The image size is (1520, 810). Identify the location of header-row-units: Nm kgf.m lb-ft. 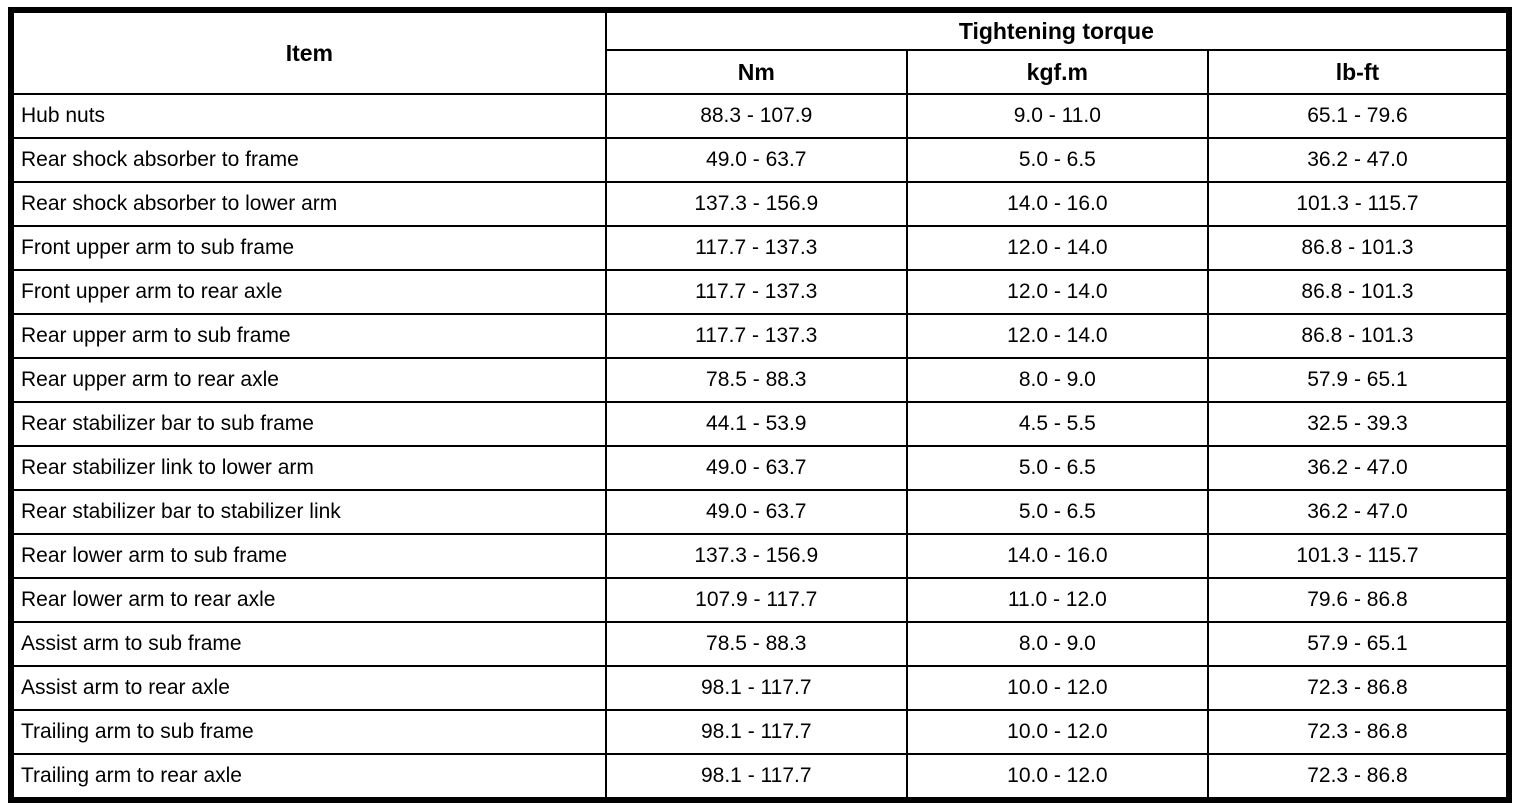
(761, 72).